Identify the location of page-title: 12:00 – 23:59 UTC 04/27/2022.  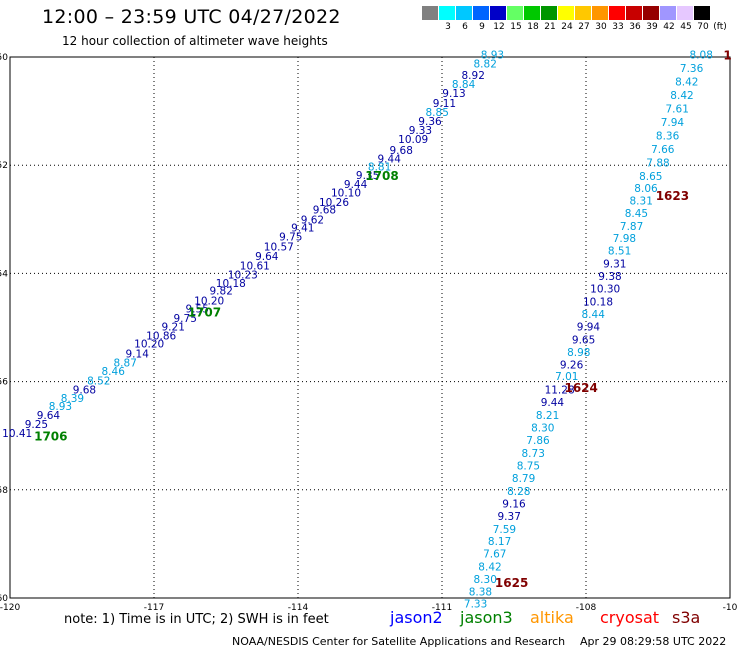
(191, 17).